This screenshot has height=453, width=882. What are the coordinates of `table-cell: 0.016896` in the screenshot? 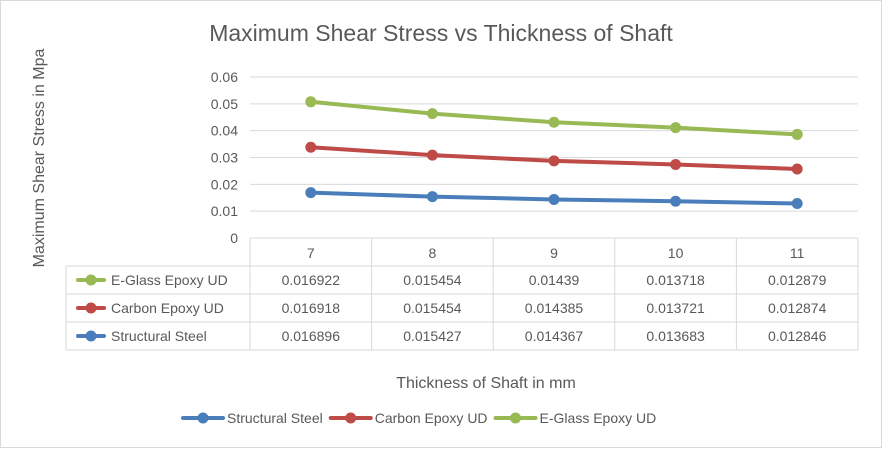 It's located at (311, 336).